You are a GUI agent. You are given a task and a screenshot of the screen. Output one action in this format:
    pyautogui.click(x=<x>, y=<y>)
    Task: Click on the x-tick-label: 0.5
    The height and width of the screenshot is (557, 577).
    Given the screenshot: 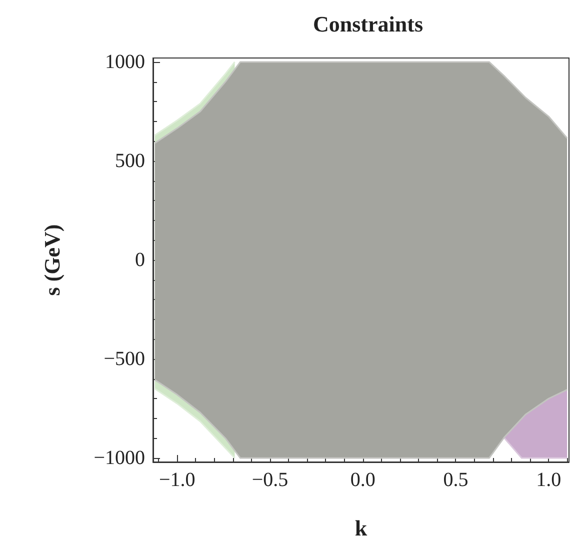 What is the action you would take?
    pyautogui.click(x=455, y=480)
    